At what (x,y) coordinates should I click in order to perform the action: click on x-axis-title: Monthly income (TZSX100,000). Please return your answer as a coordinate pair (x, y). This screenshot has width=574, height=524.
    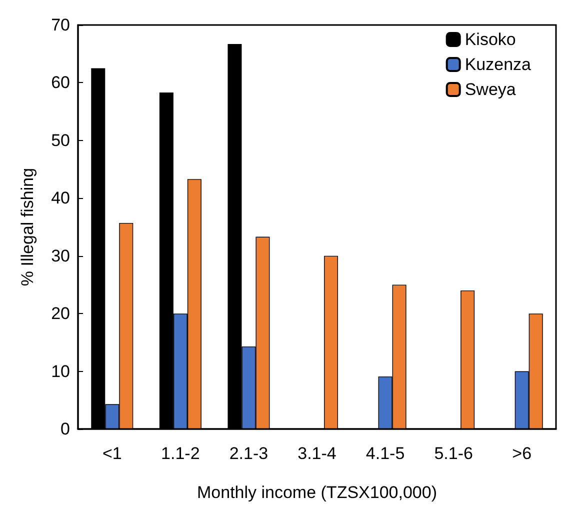
    Looking at the image, I should click on (317, 492).